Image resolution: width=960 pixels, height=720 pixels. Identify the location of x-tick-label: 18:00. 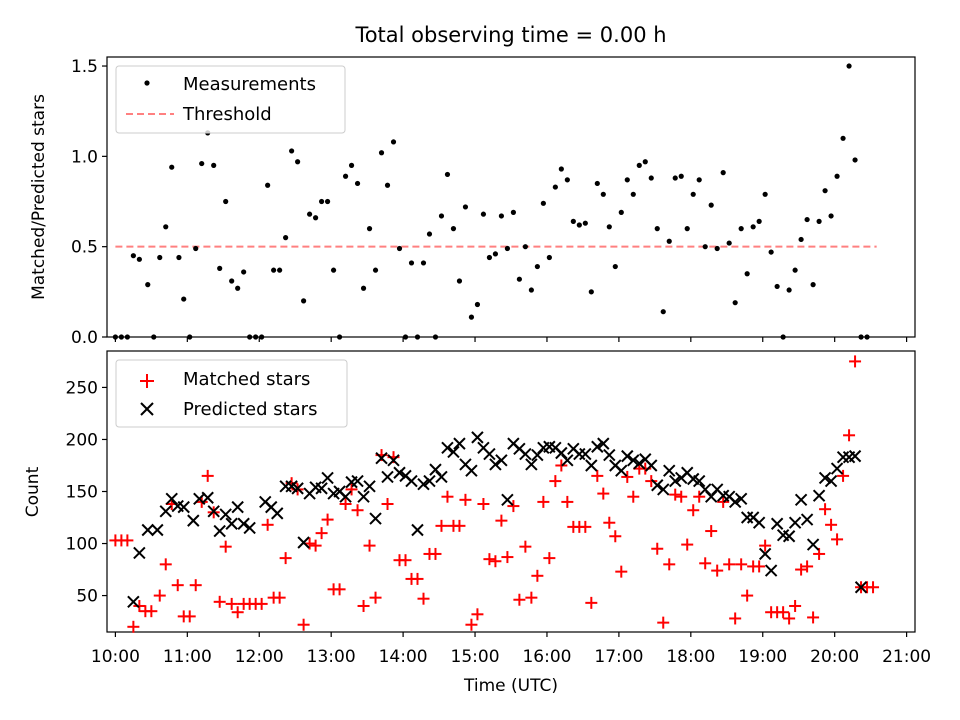
(690, 657).